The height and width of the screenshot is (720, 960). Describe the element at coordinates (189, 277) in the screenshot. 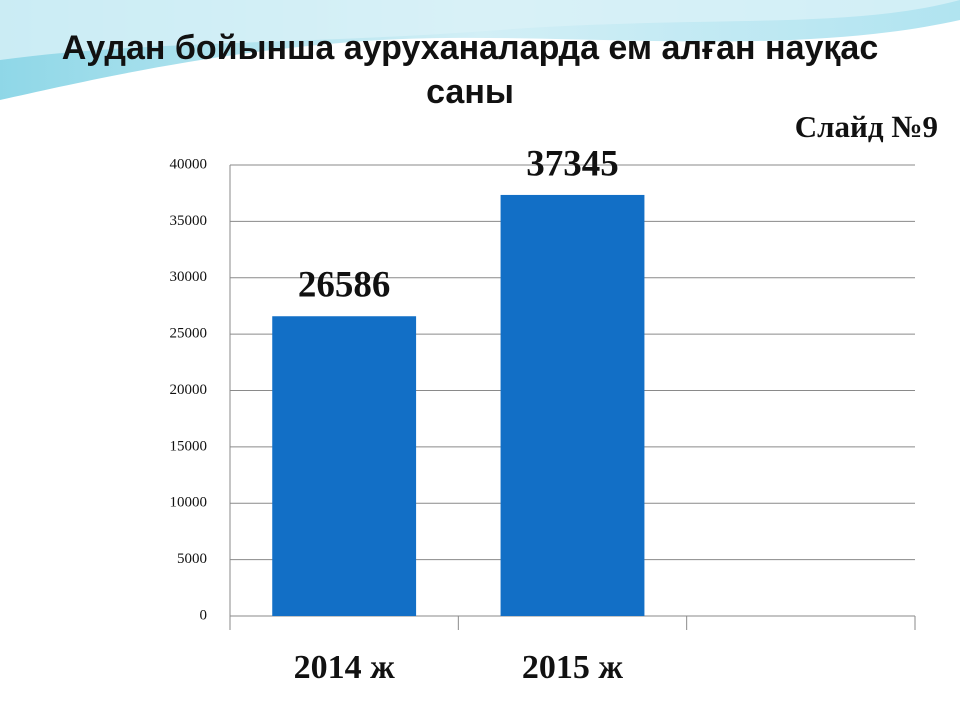

I see `y-tick-label: 30000` at that location.